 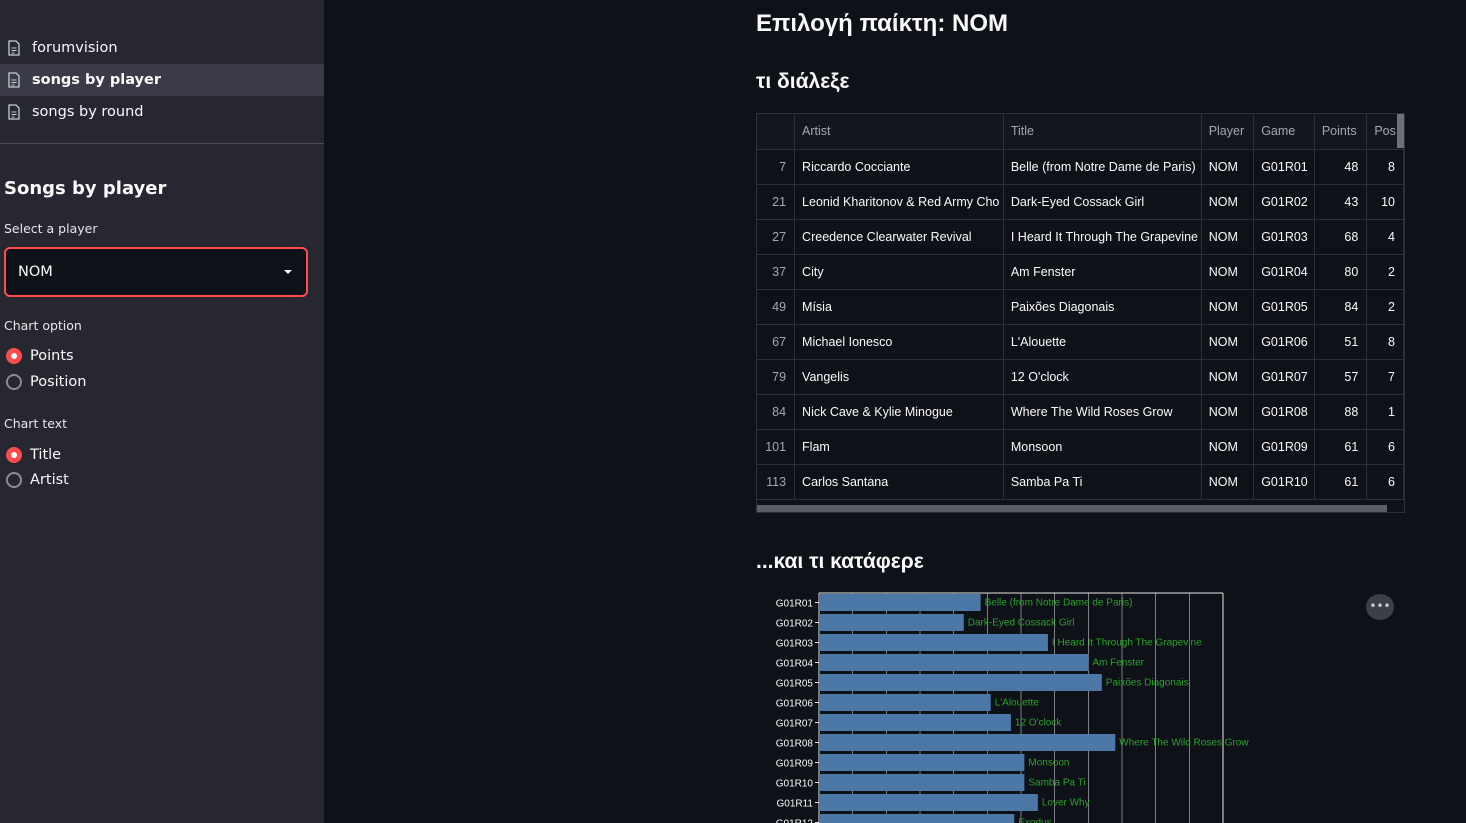 I want to click on cell-game: G01R03, so click(x=1284, y=237).